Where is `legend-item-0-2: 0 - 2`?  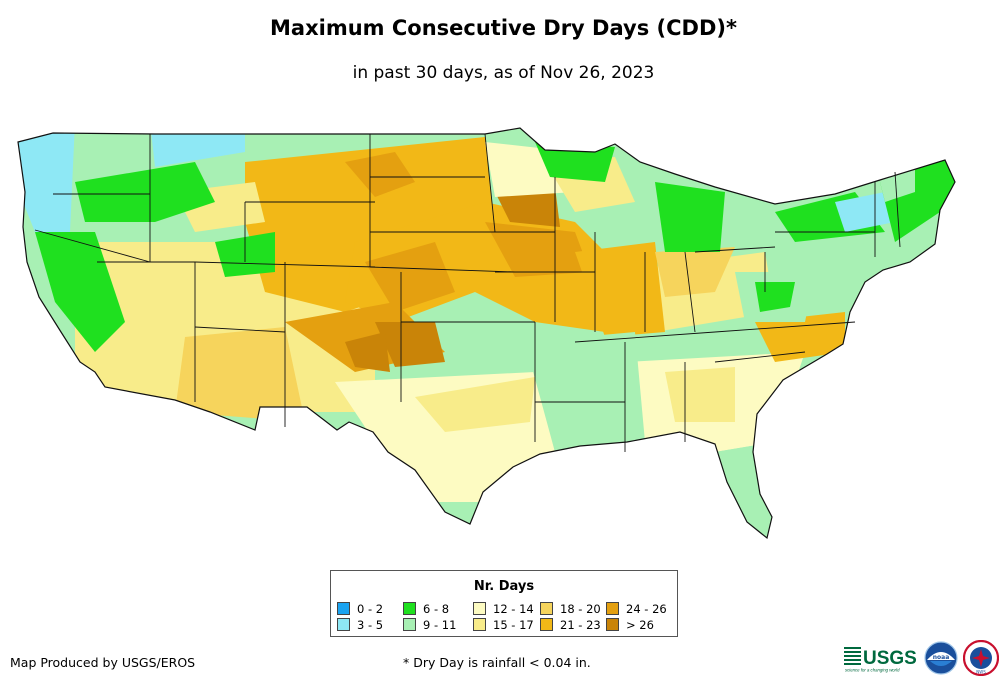 legend-item-0-2: 0 - 2 is located at coordinates (360, 609).